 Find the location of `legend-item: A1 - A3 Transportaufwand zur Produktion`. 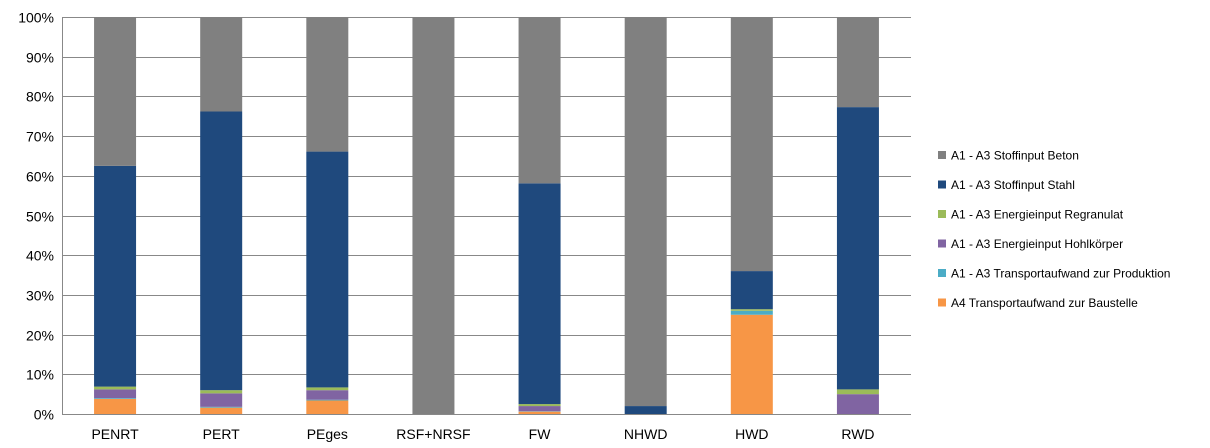

legend-item: A1 - A3 Transportaufwand zur Produktion is located at coordinates (1054, 274).